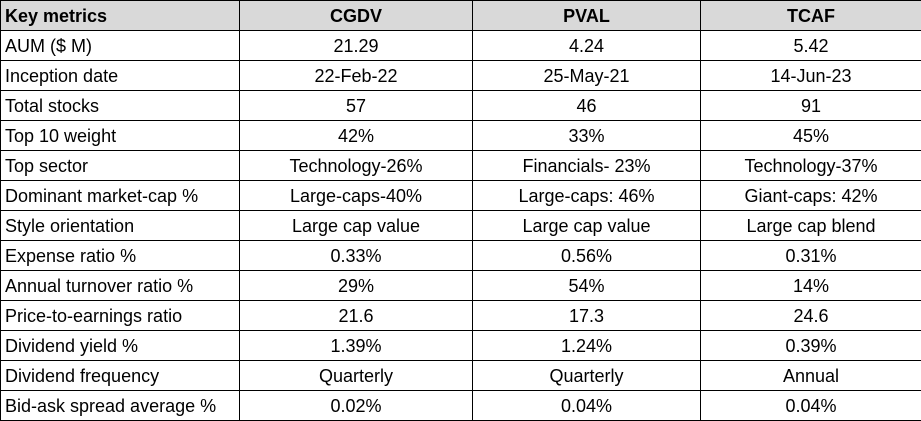 The height and width of the screenshot is (421, 921). Describe the element at coordinates (356, 106) in the screenshot. I see `cell-cgdv: 57` at that location.